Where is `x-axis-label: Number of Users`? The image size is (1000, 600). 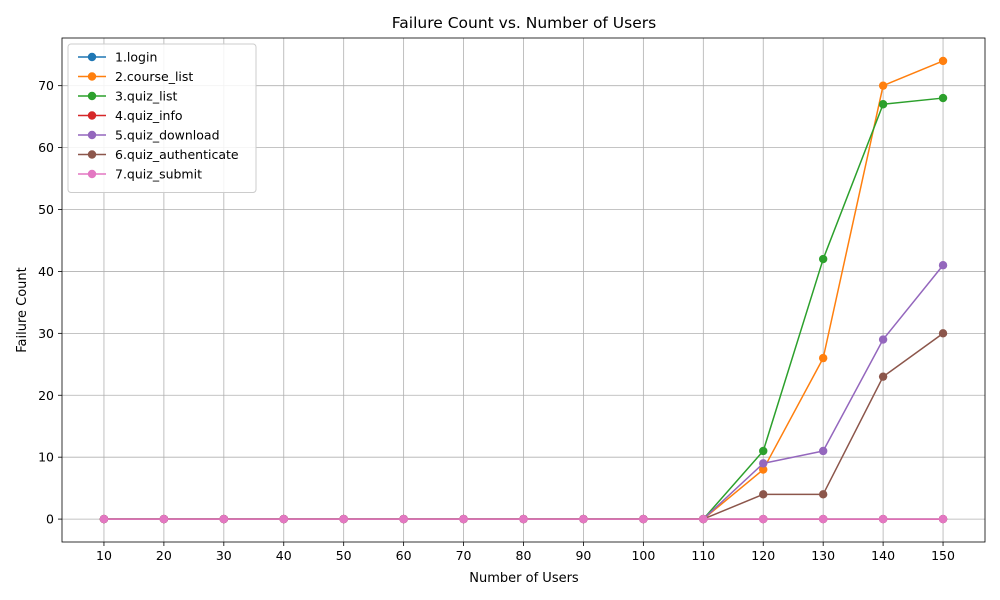
x-axis-label: Number of Users is located at coordinates (524, 578).